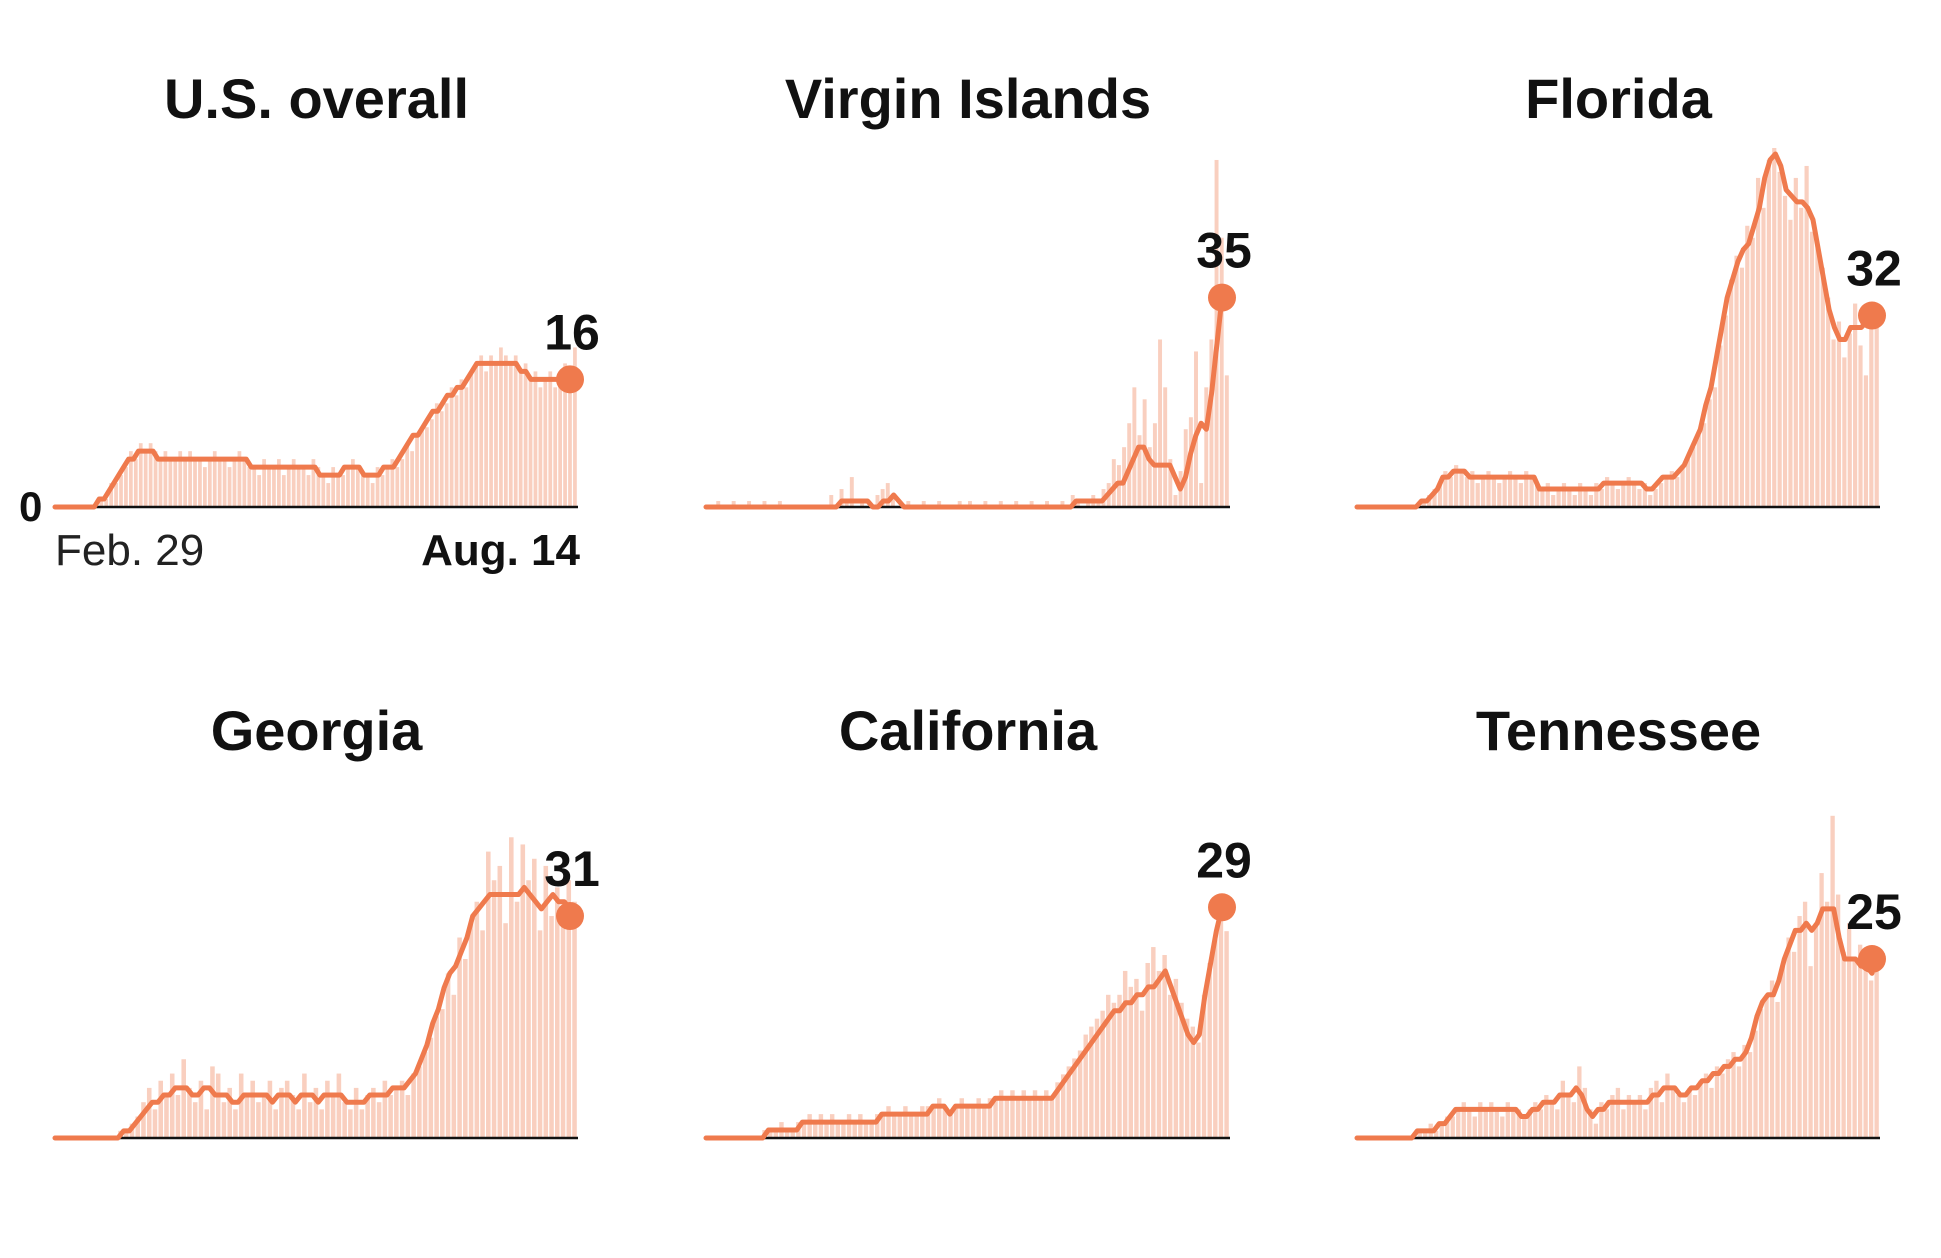 Image resolution: width=1941 pixels, height=1258 pixels. What do you see at coordinates (572, 332) in the screenshot?
I see `end-value-label: 16` at bounding box center [572, 332].